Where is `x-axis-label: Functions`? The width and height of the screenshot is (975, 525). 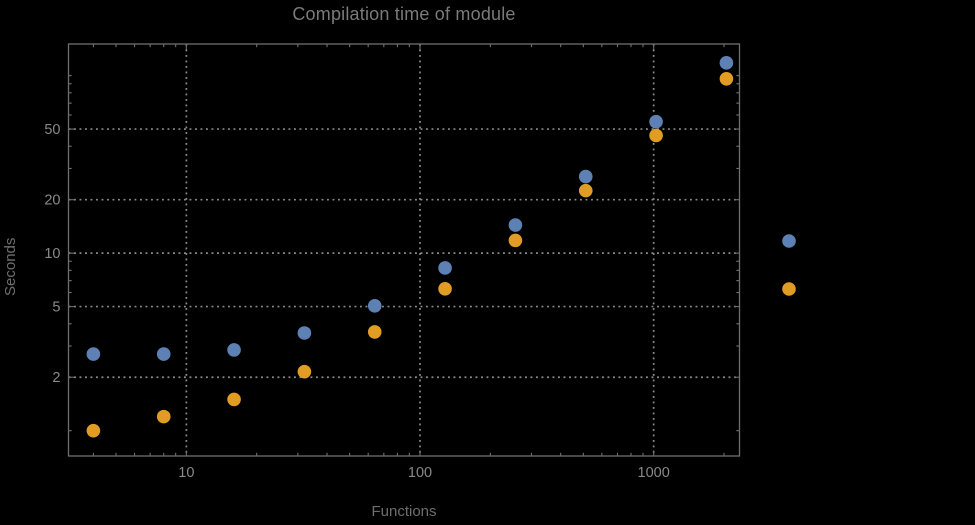 x-axis-label: Functions is located at coordinates (404, 511).